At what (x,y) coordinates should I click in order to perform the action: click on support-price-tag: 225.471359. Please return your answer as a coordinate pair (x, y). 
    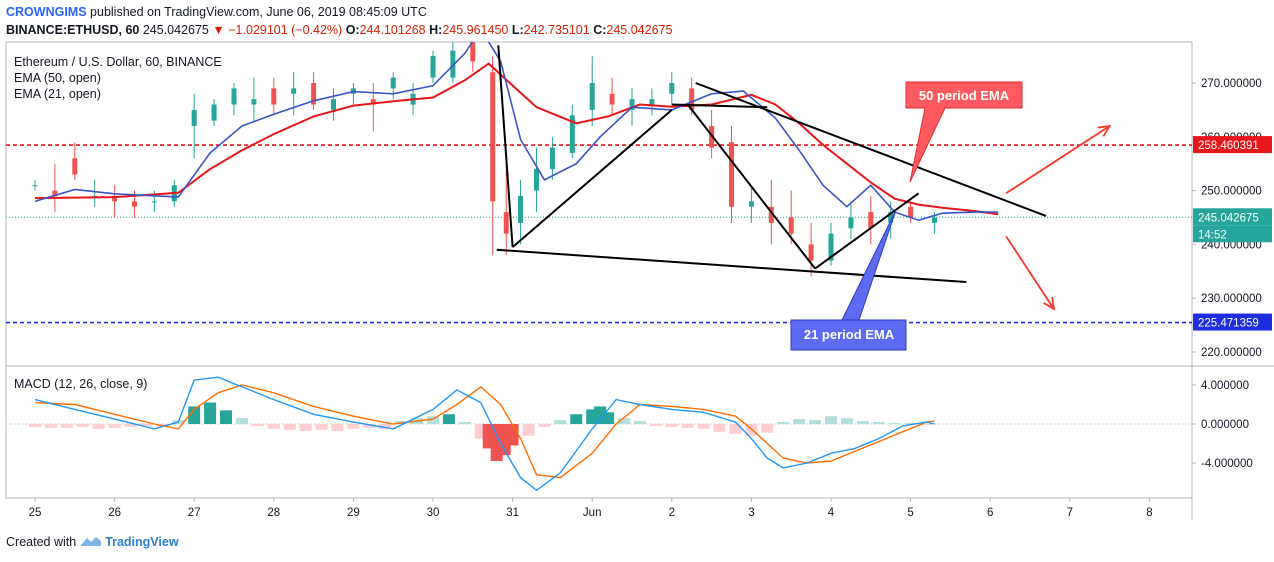
    Looking at the image, I should click on (1232, 322).